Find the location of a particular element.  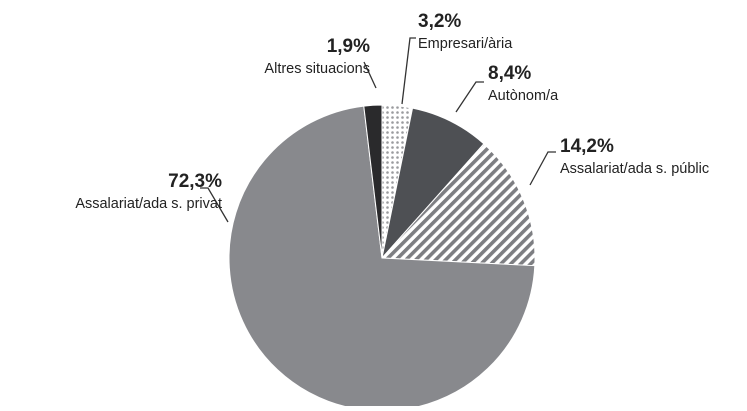

category-label: Empresari/ària is located at coordinates (465, 44).